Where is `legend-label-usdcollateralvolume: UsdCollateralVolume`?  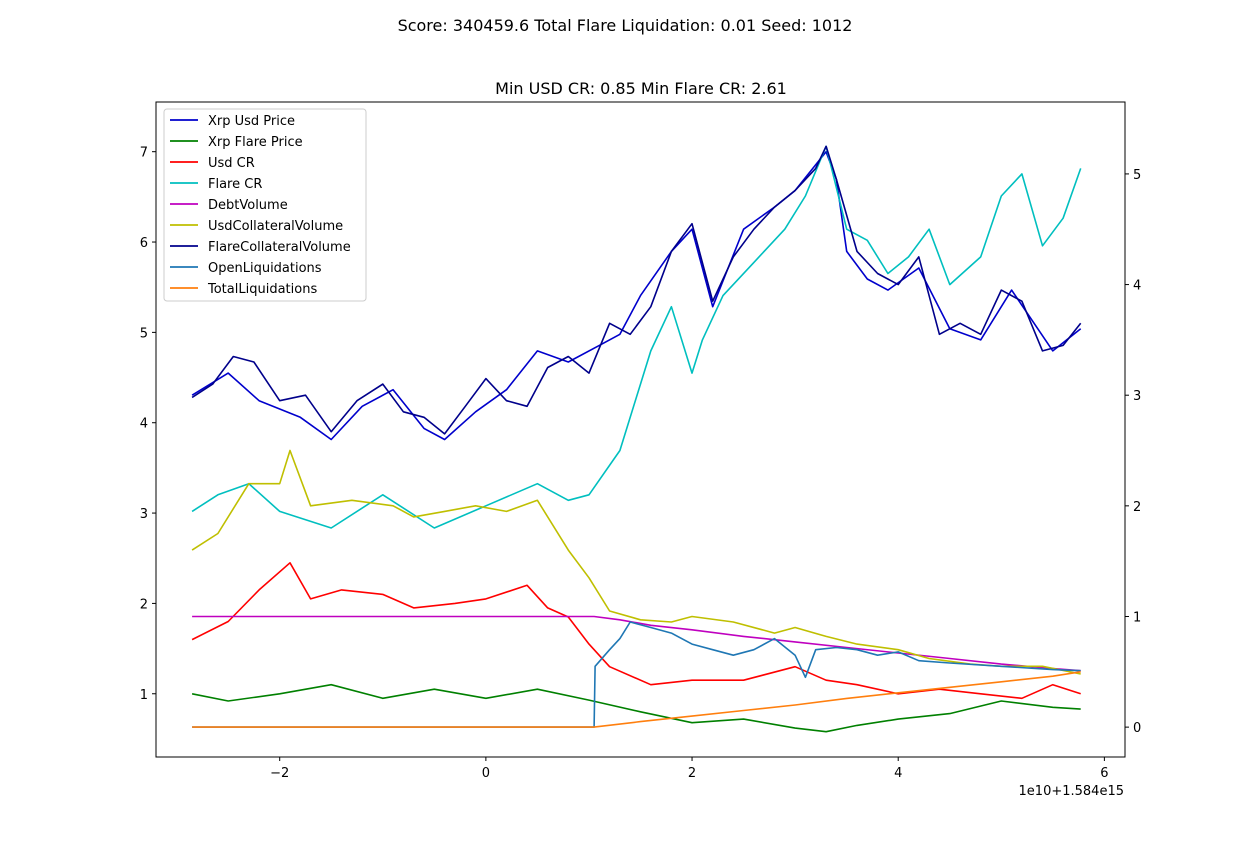
legend-label-usdcollateralvolume: UsdCollateralVolume is located at coordinates (275, 226).